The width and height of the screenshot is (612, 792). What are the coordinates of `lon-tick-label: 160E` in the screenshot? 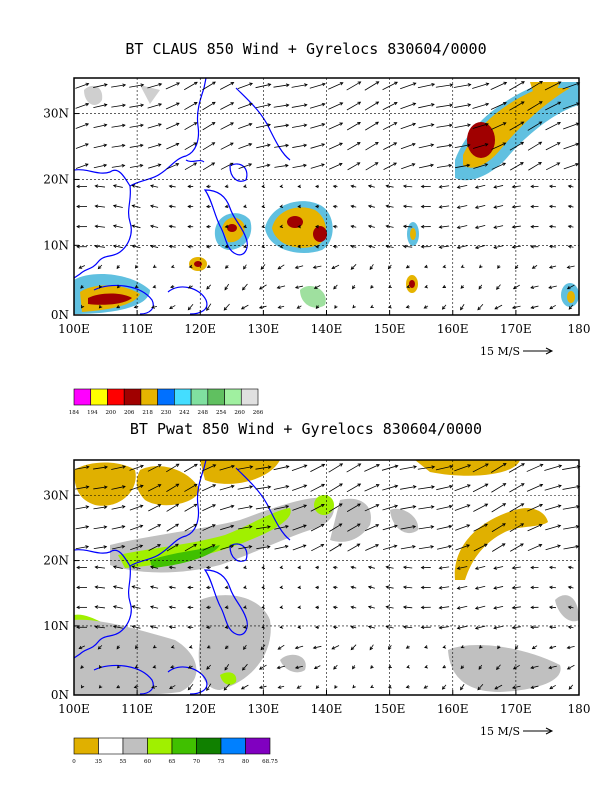 It's located at (453, 329).